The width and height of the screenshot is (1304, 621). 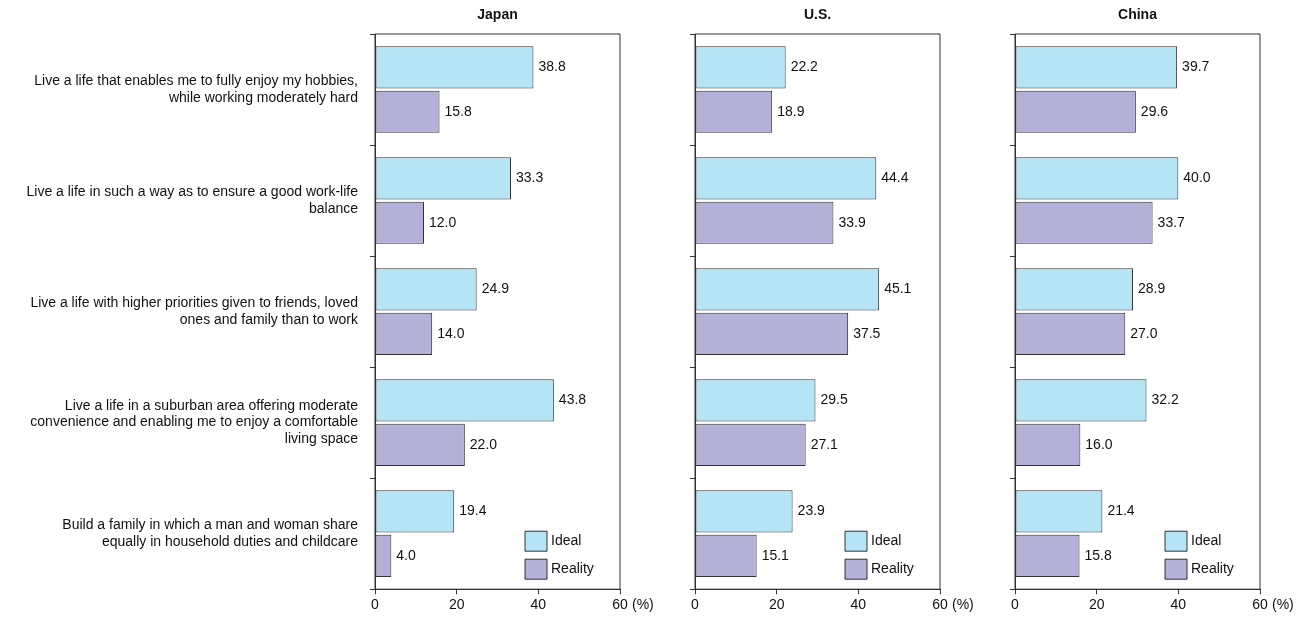 I want to click on y-tick-label: Build a family in which a man and woman share equally in household duties and childcare, so click(x=210, y=532).